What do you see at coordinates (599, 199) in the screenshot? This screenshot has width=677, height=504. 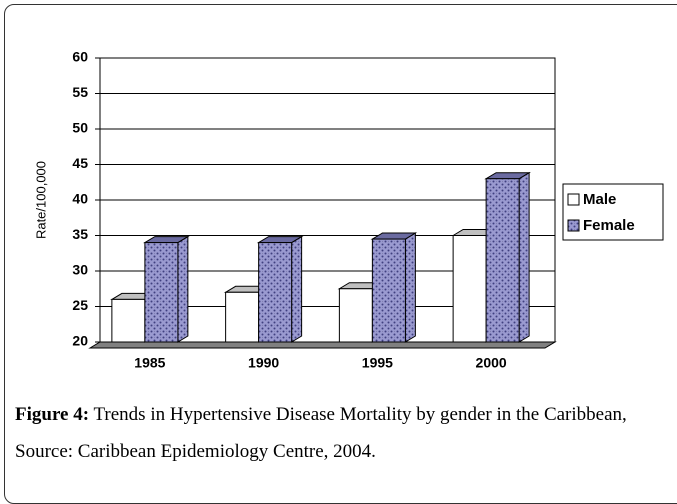 I see `legend-label: Male` at bounding box center [599, 199].